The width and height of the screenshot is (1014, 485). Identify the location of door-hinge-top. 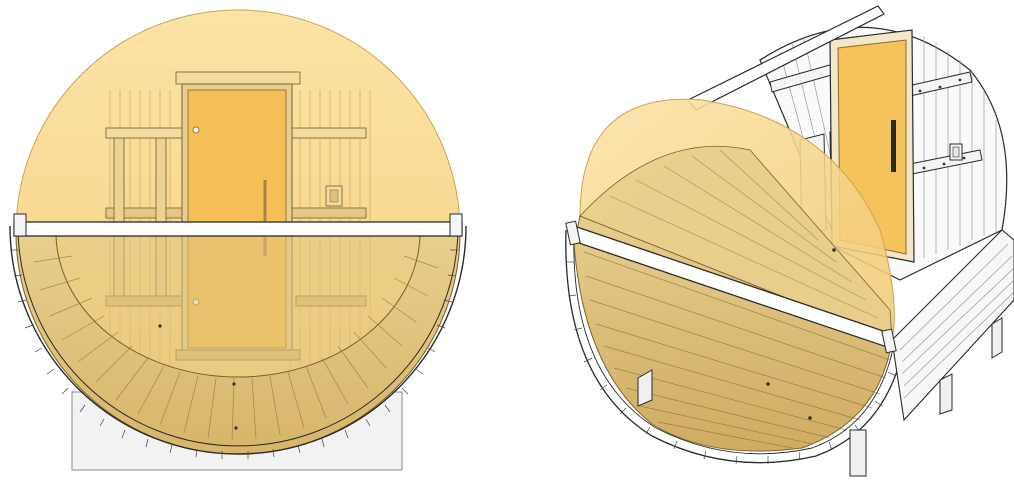
(196, 130).